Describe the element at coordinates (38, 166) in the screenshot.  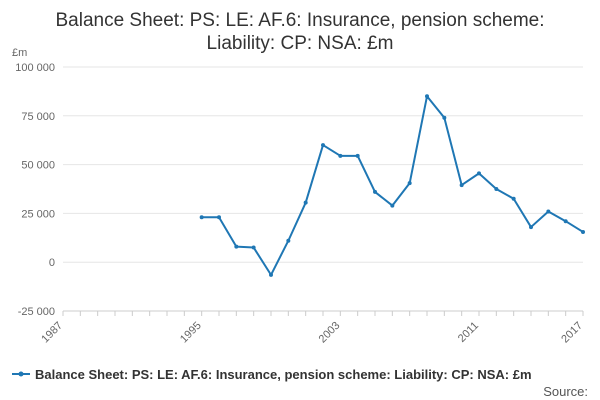
I see `y-tick-label: 50 000` at that location.